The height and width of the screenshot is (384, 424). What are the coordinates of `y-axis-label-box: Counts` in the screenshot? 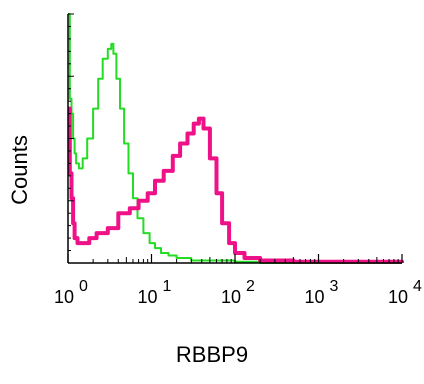 It's located at (20, 170).